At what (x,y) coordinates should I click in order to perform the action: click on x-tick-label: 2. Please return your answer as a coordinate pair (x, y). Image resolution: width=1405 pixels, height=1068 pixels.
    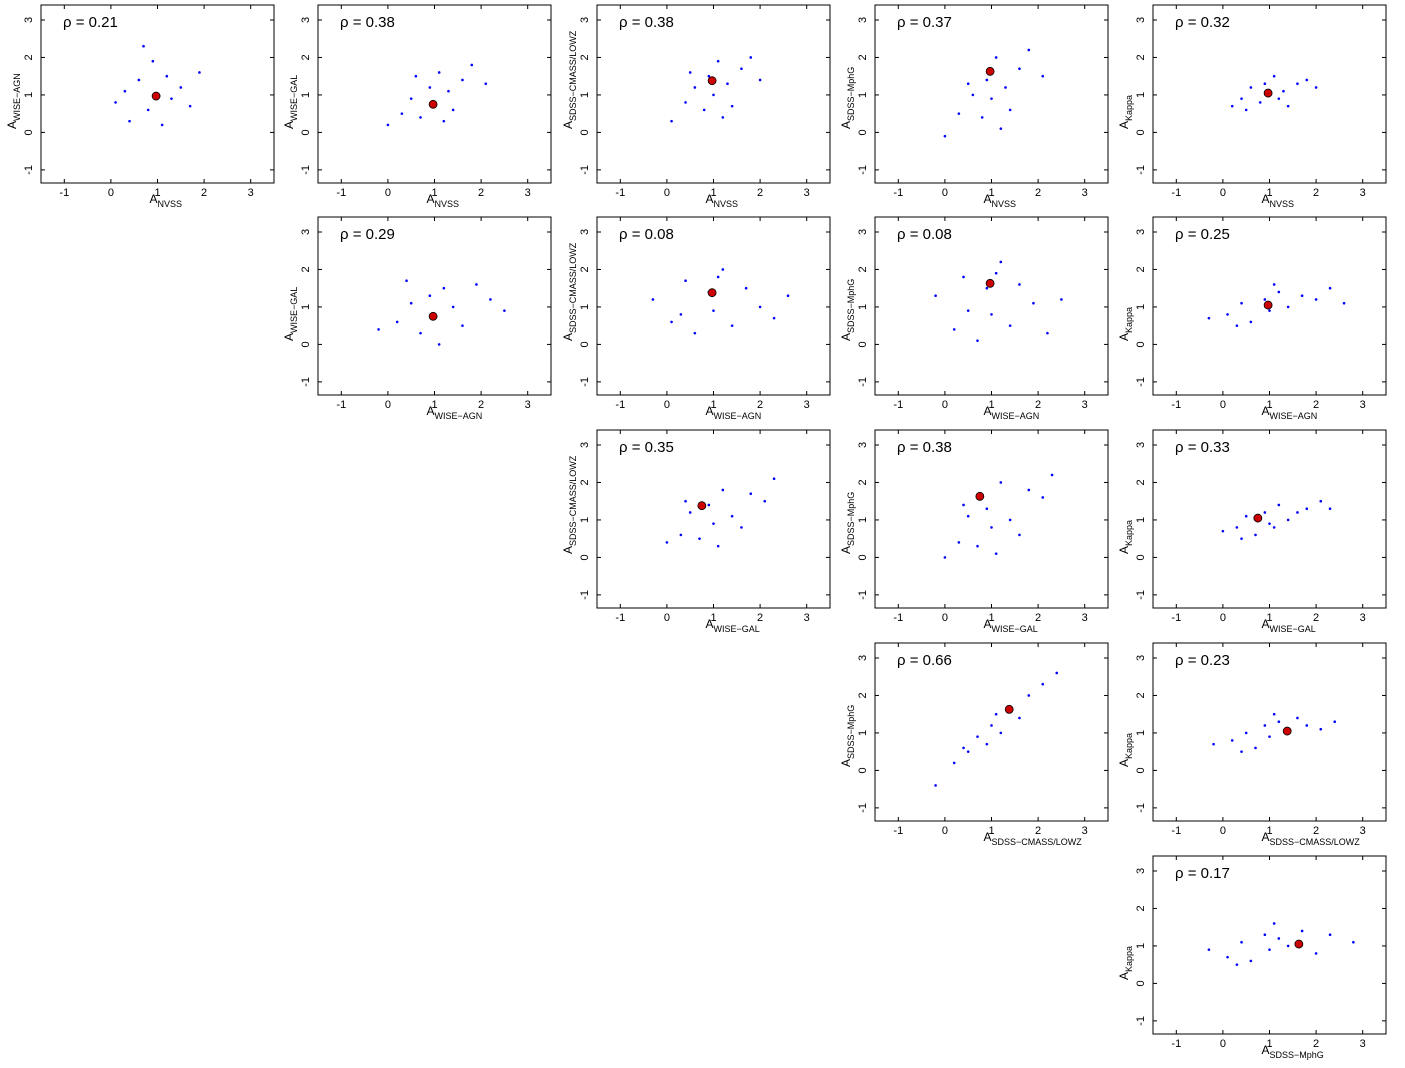
    Looking at the image, I should click on (481, 193).